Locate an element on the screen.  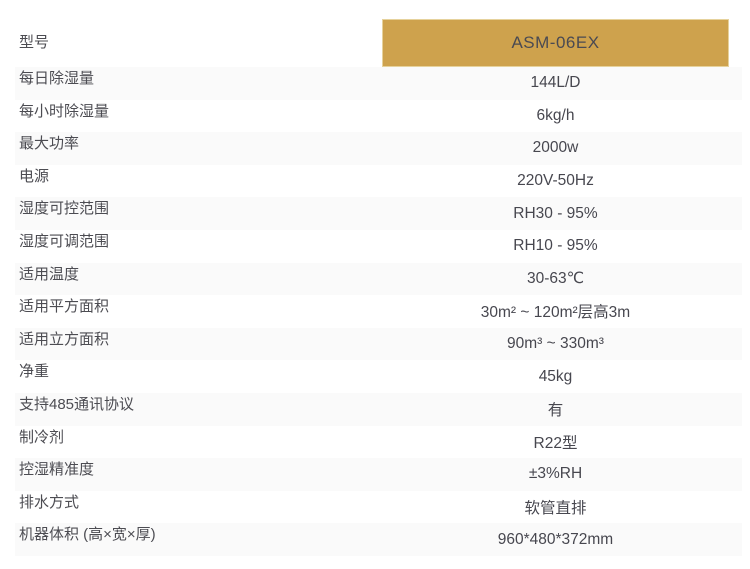
table-row: 机器体积 (高×宽×厚) 960*480*372mm is located at coordinates (378, 539).